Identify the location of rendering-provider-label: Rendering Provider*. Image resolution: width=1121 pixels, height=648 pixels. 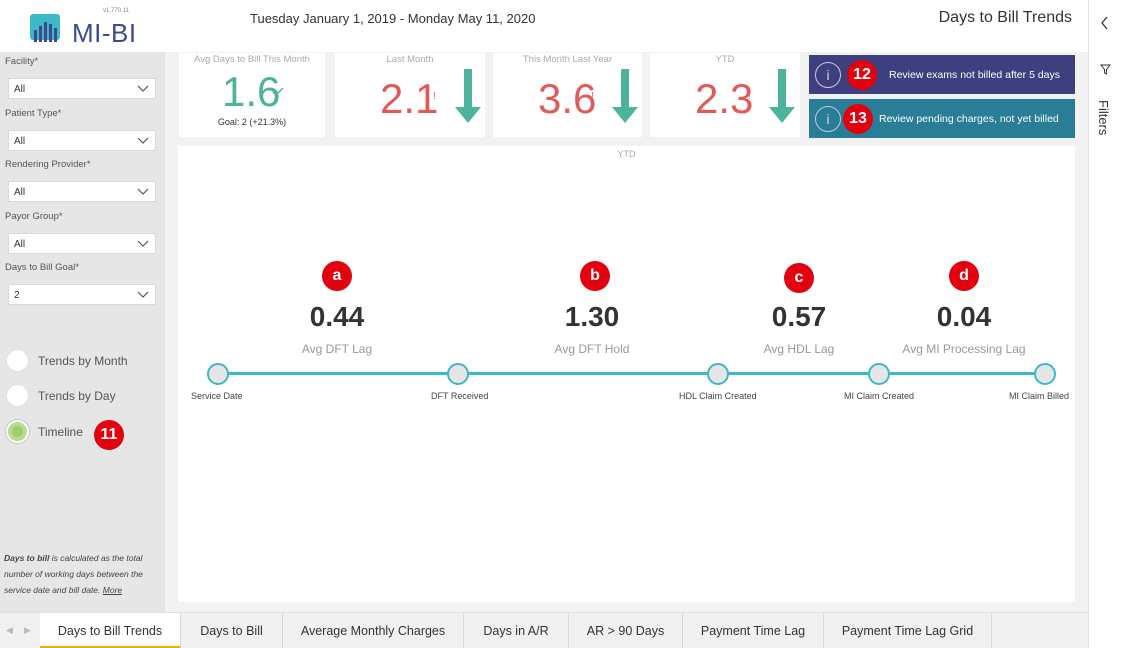
(48, 164).